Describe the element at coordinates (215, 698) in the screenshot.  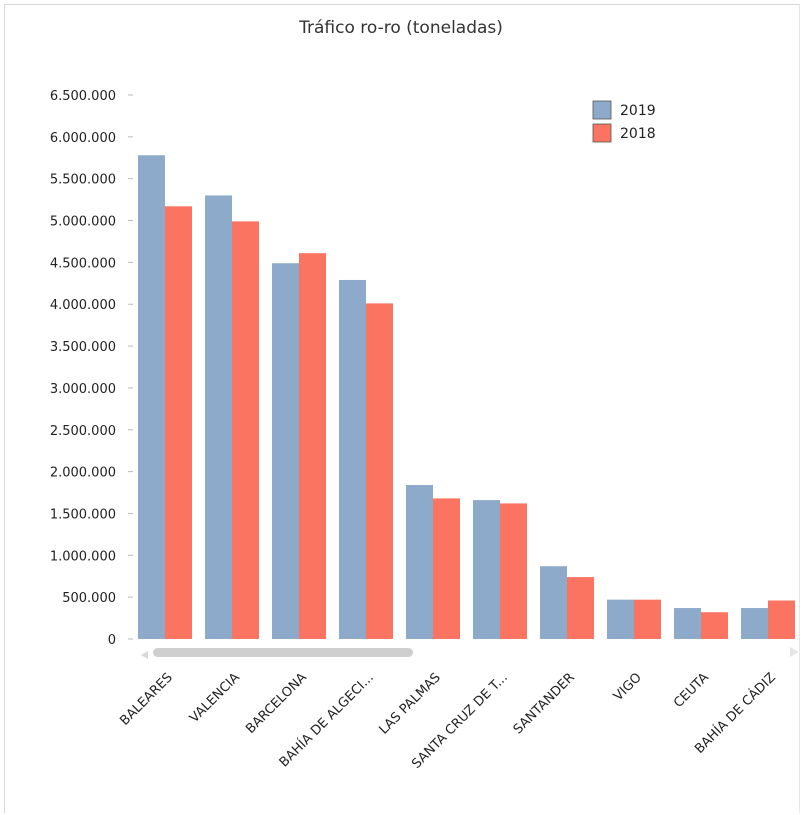
I see `x-tick-label: VALENCIA` at that location.